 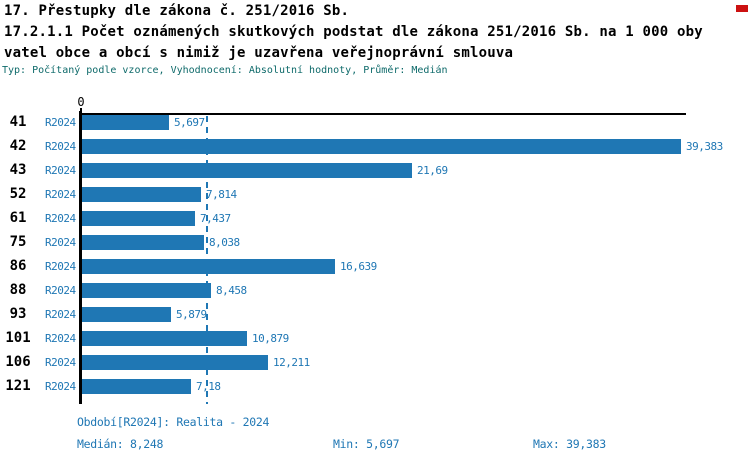 I want to click on x-axis-tick, so click(x=81, y=110).